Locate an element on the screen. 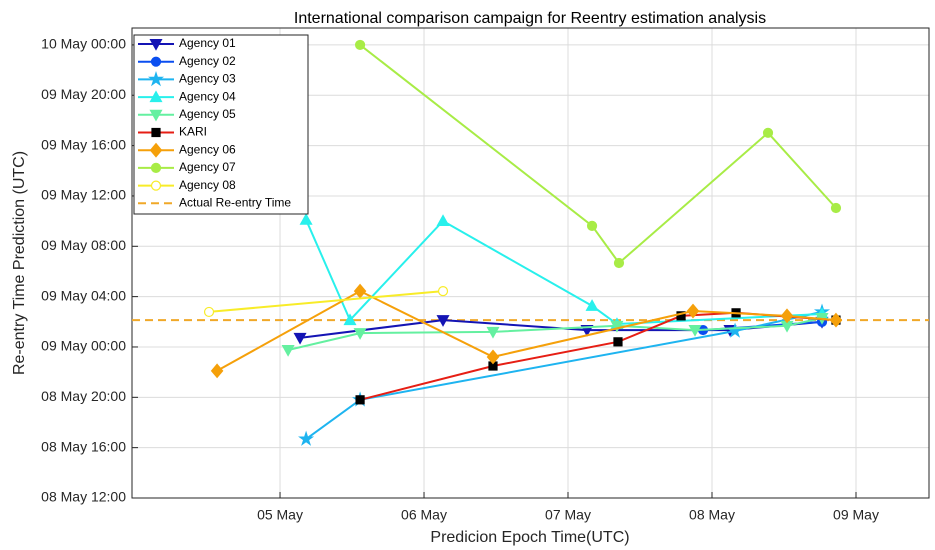 Image resolution: width=935 pixels, height=550 pixels. legend-label: Agency 01 is located at coordinates (207, 43).